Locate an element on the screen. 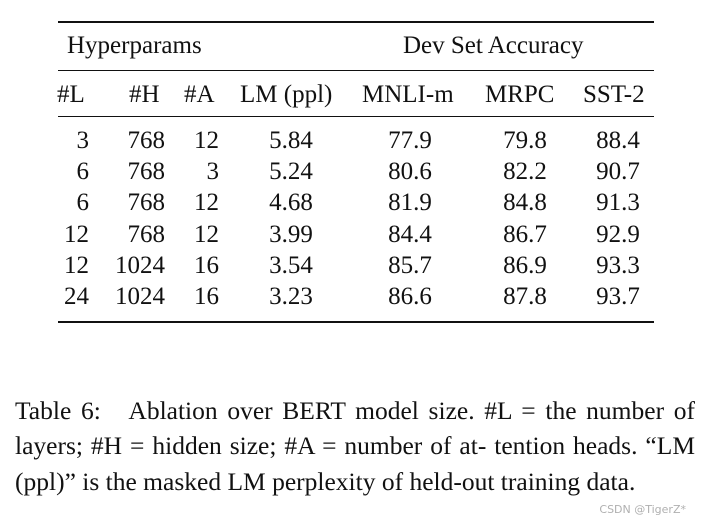 Image resolution: width=702 pixels, height=528 pixels. group-header-dev-set-accuracy: Dev Set Accuracy is located at coordinates (493, 45).